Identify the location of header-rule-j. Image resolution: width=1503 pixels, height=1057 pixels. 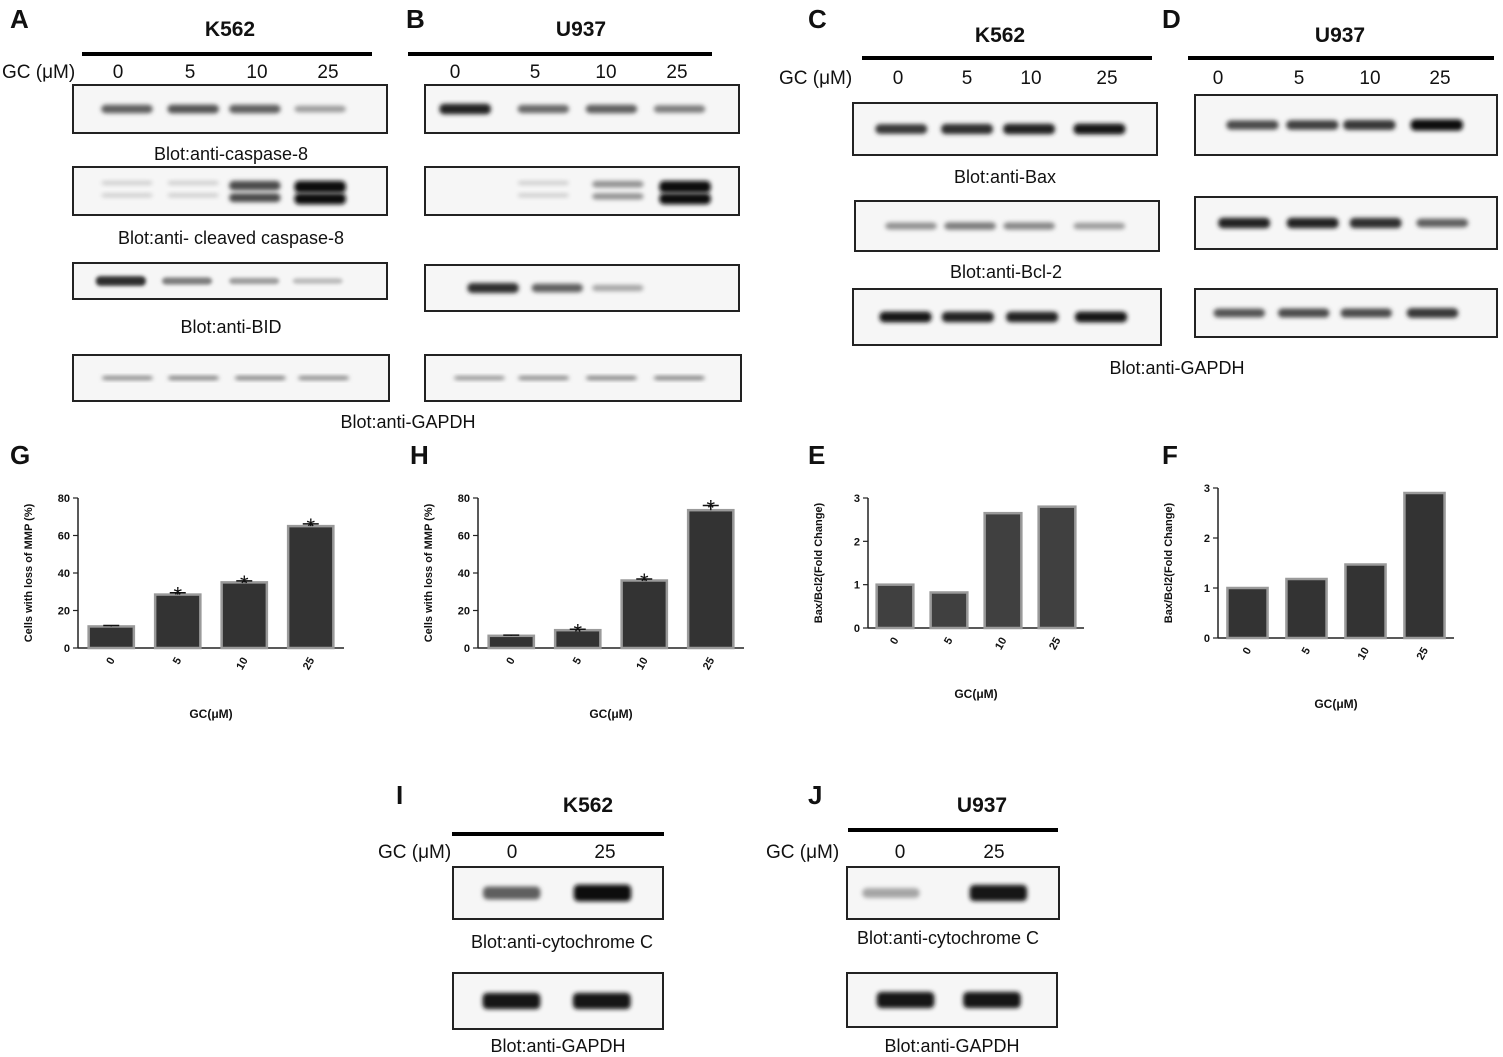
(953, 830).